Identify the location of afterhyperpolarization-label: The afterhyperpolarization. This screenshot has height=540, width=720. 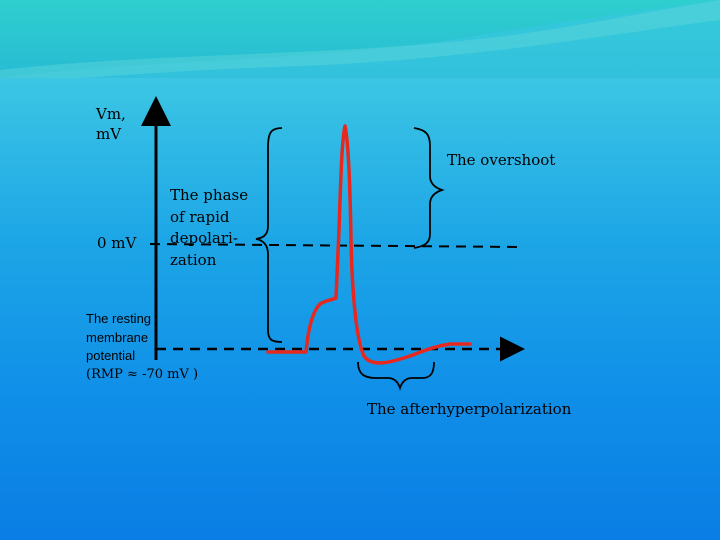
(469, 409).